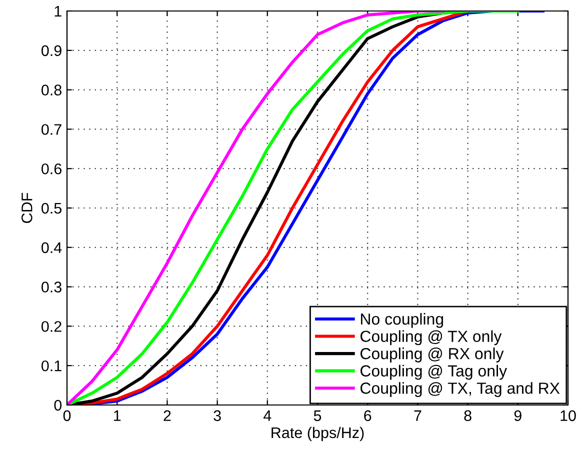 This screenshot has width=578, height=459. I want to click on y-tick-label: 0.2, so click(52, 326).